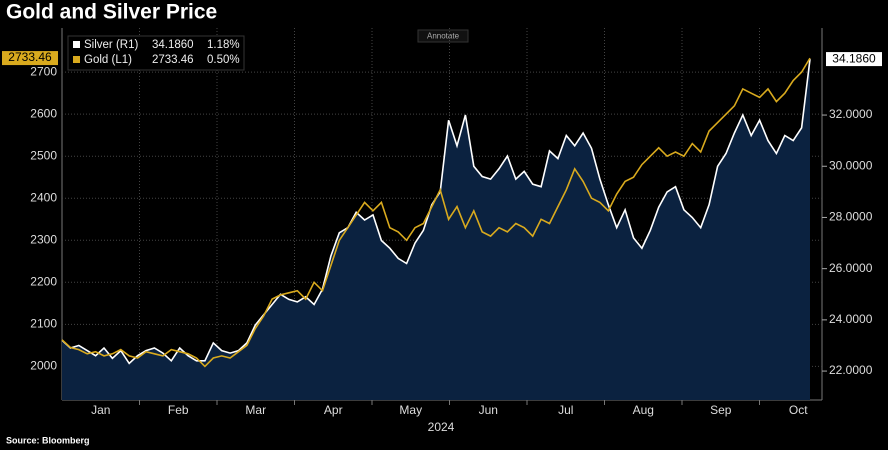 The height and width of the screenshot is (450, 888). I want to click on x-tick-label: Apr, so click(333, 410).